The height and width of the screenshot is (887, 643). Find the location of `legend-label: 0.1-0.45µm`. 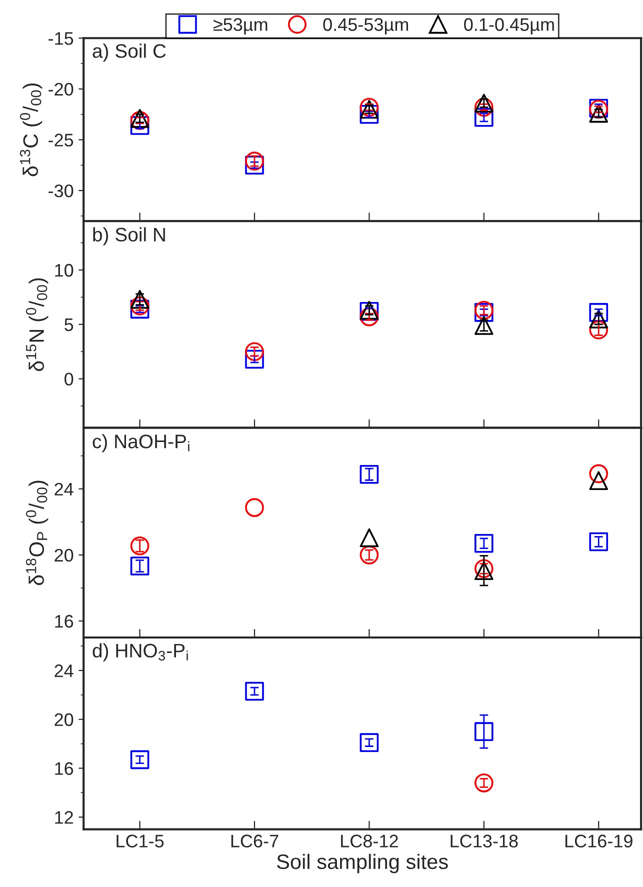

legend-label: 0.1-0.45µm is located at coordinates (509, 26).